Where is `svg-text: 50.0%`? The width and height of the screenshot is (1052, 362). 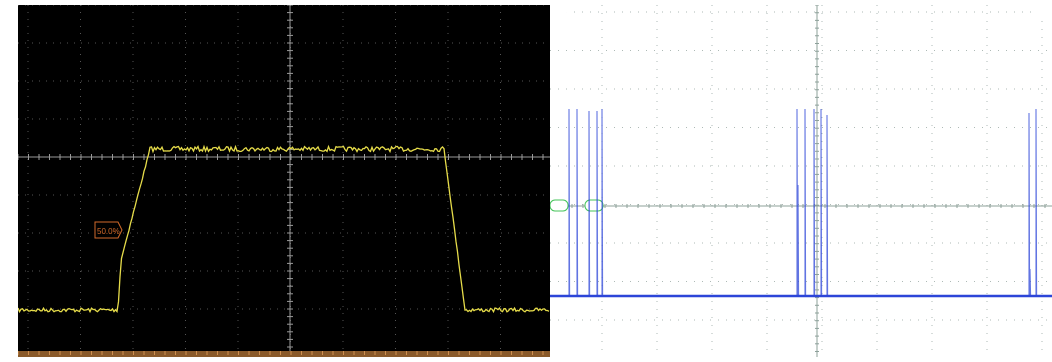
svg-text: 50.0% is located at coordinates (108, 231).